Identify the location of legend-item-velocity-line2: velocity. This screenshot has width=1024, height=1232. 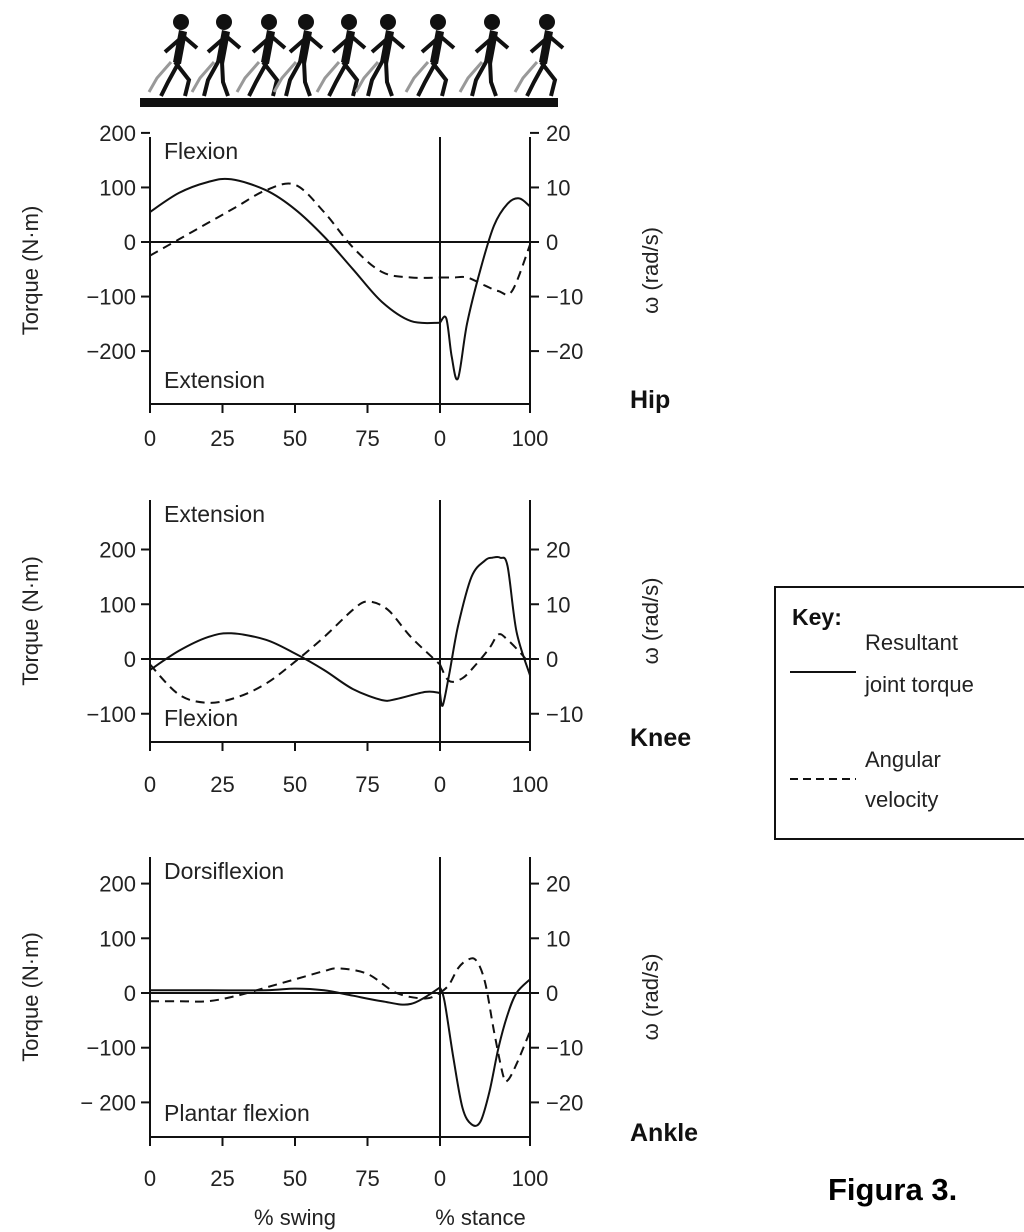
(901, 799).